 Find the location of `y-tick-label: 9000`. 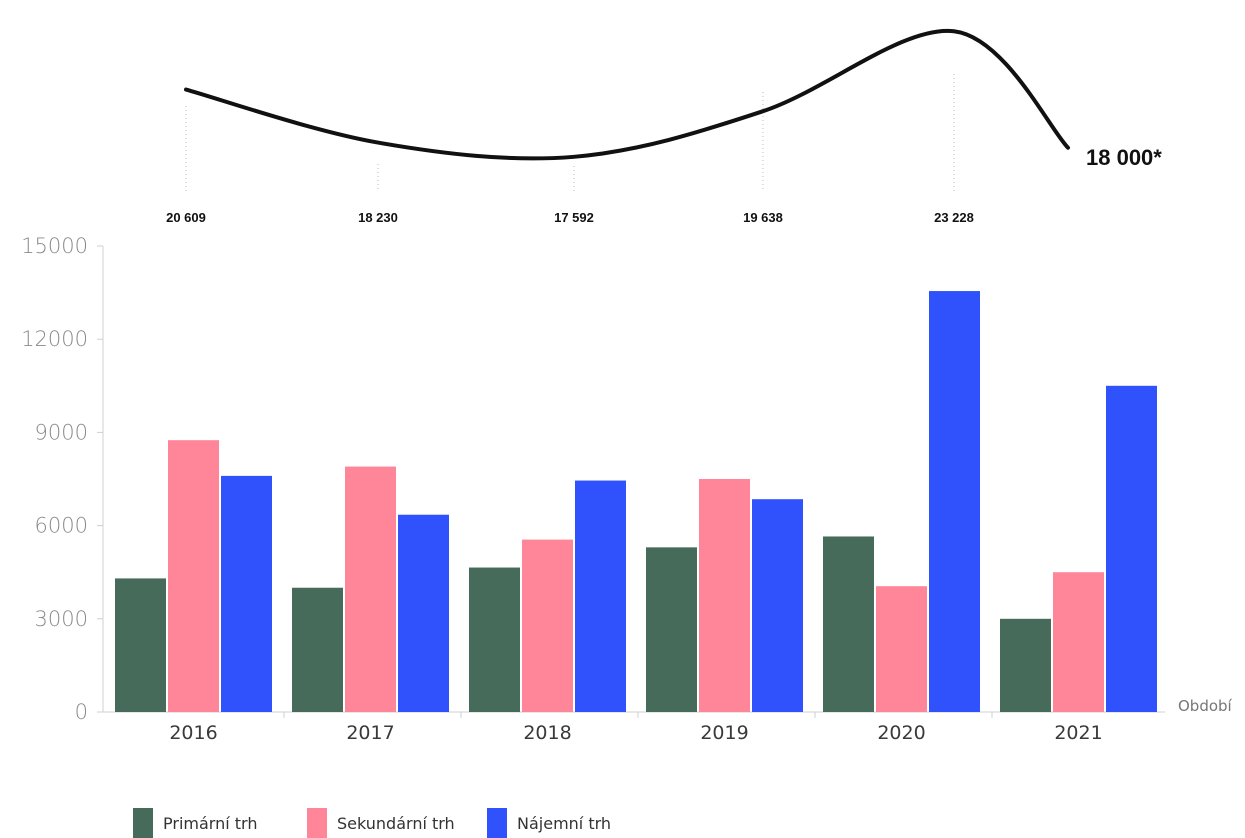

y-tick-label: 9000 is located at coordinates (61, 432).